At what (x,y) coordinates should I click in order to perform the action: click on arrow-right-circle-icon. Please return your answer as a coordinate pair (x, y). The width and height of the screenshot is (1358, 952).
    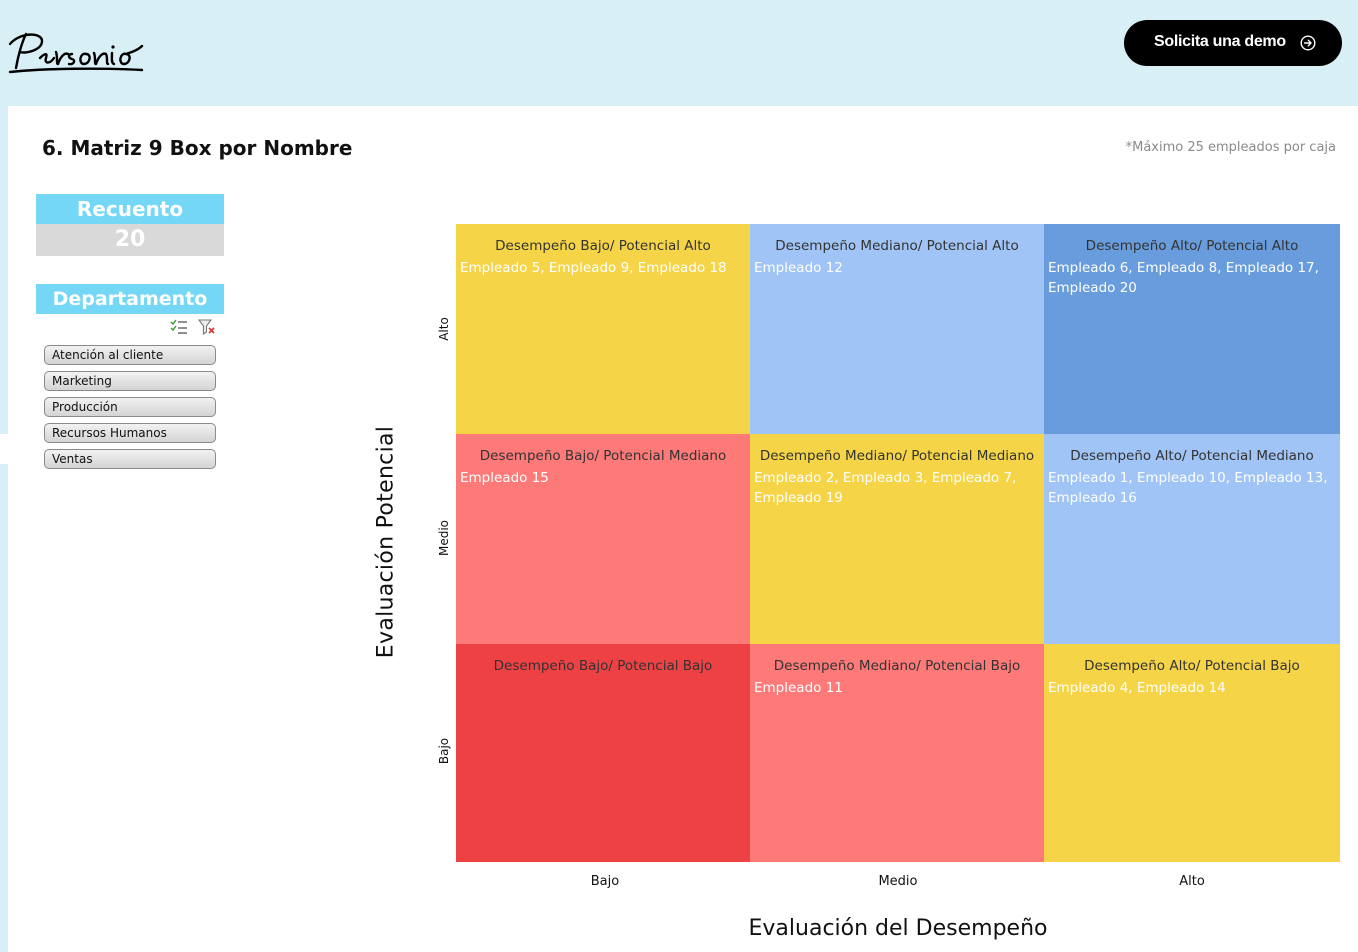
    Looking at the image, I should click on (1308, 45).